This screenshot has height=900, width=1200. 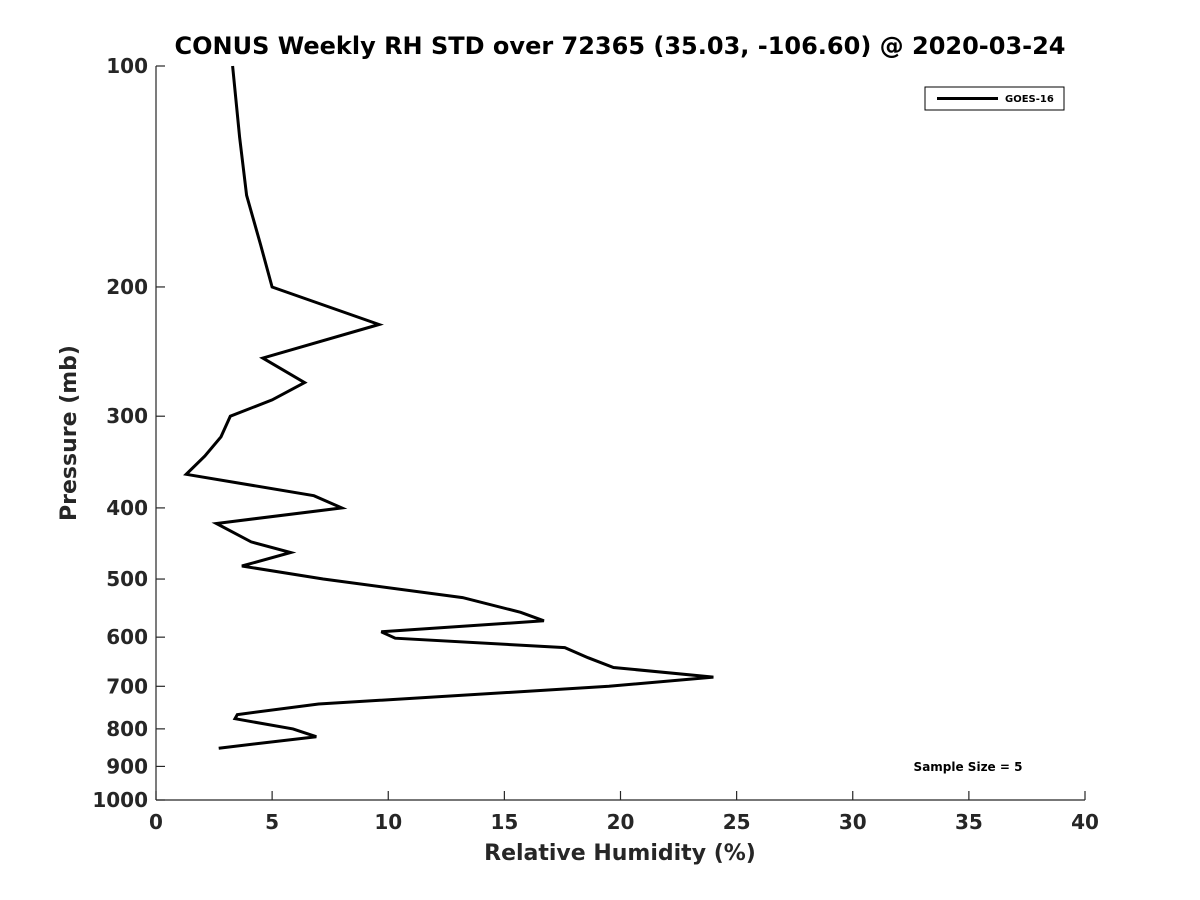 What do you see at coordinates (968, 767) in the screenshot?
I see `sample-size-annotation: Sample Size = 5` at bounding box center [968, 767].